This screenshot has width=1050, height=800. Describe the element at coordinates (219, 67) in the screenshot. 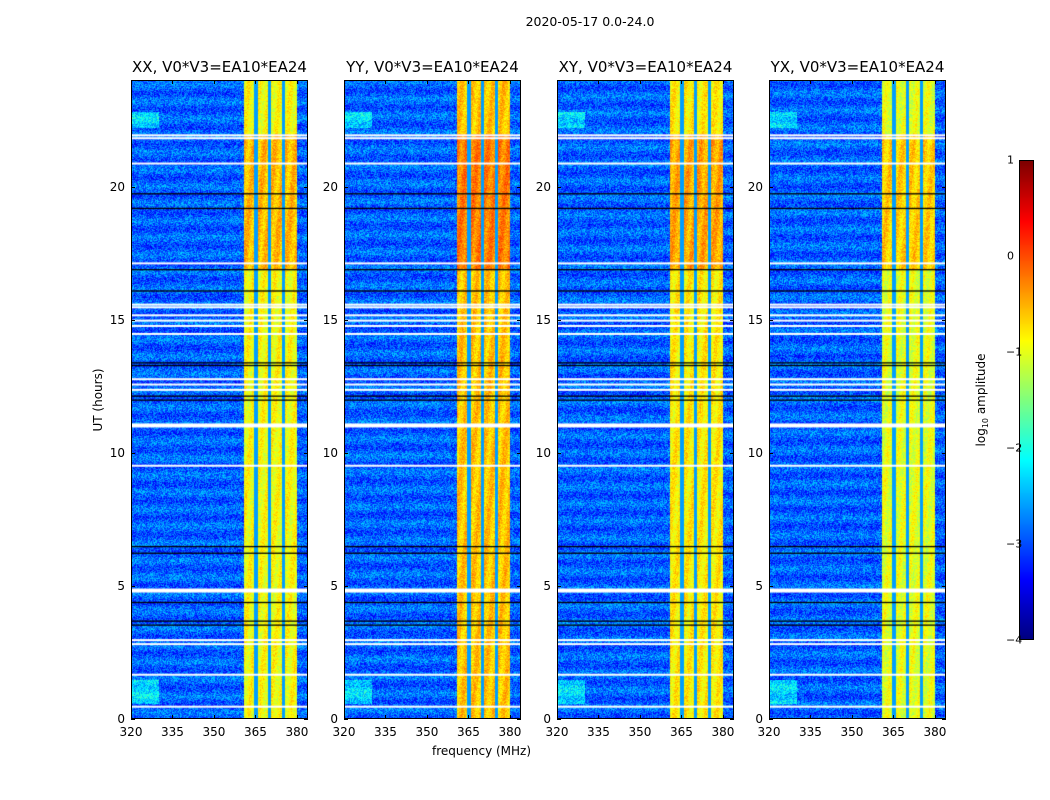

I see `panel-title: XX, V0*V3=EA10*EA24` at that location.